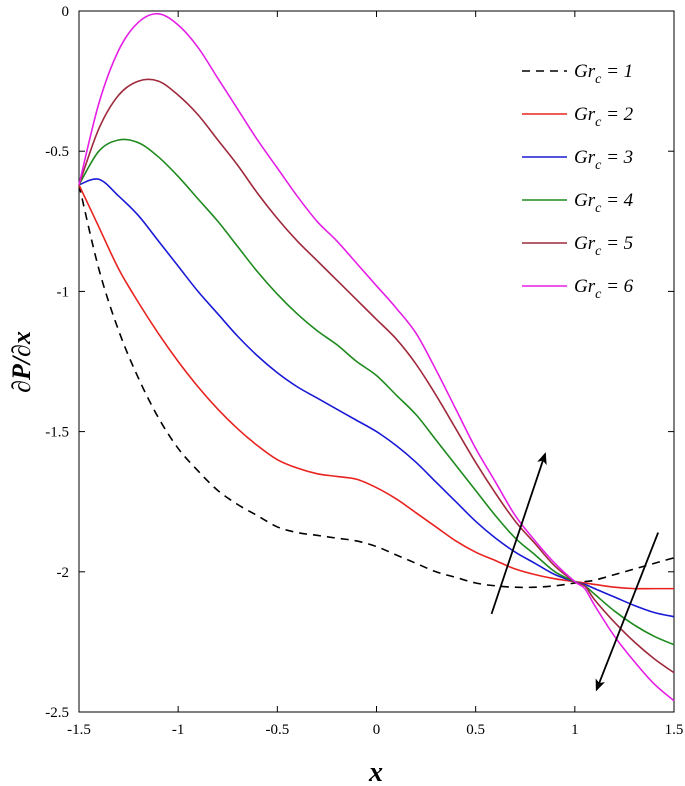  I want to click on y-axis-title: ∂P/∂x, so click(21, 362).